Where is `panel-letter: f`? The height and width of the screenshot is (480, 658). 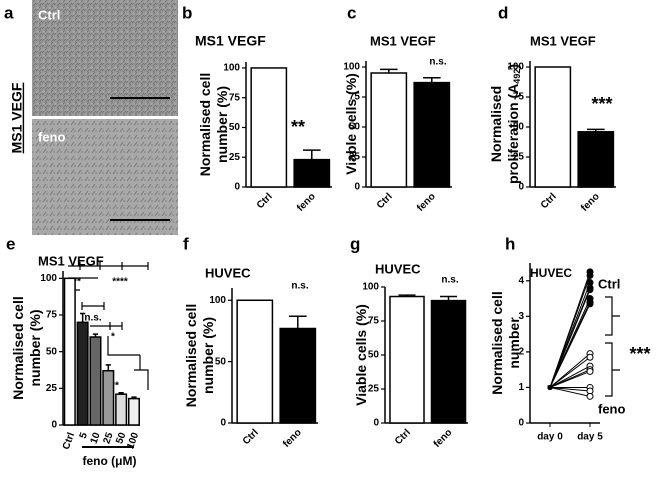
panel-letter: f is located at coordinates (186, 243).